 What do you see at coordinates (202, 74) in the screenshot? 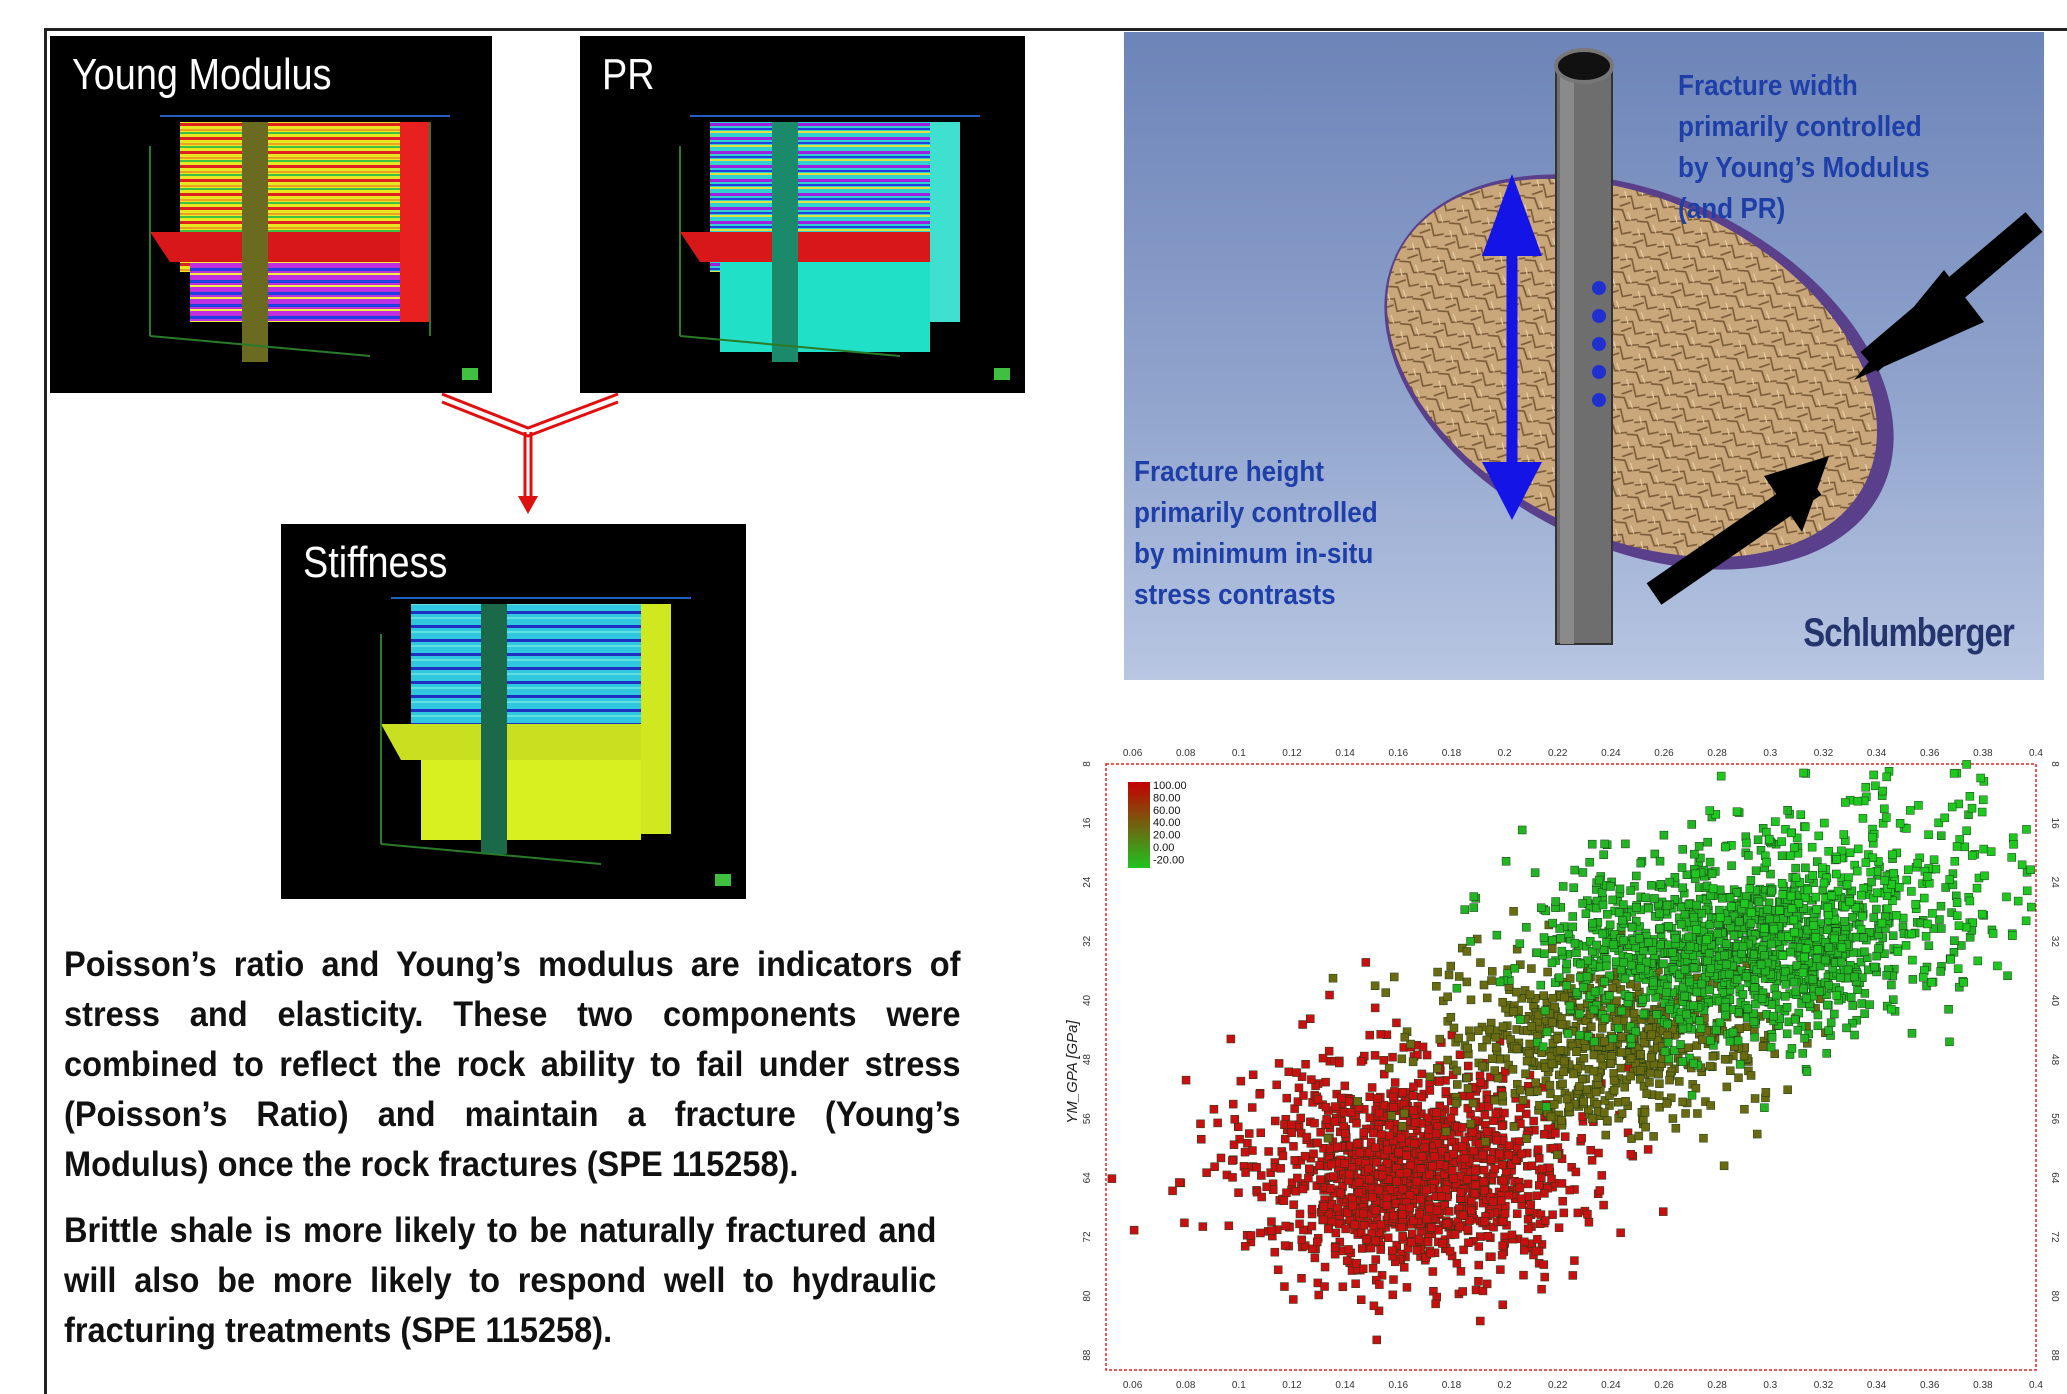
I see `young-modulus-label: Young Modulus` at bounding box center [202, 74].